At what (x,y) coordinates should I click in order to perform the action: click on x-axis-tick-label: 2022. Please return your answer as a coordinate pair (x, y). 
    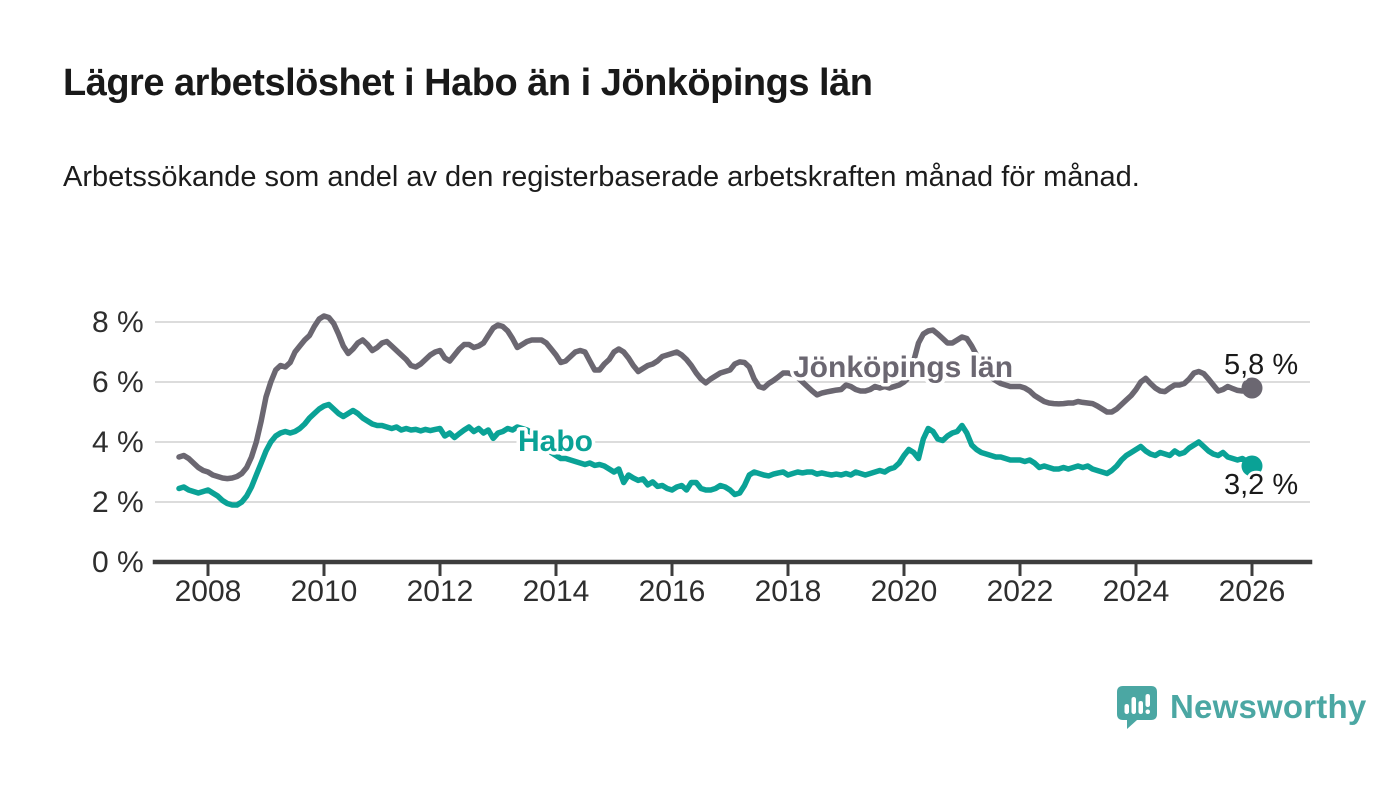
    Looking at the image, I should click on (1020, 591).